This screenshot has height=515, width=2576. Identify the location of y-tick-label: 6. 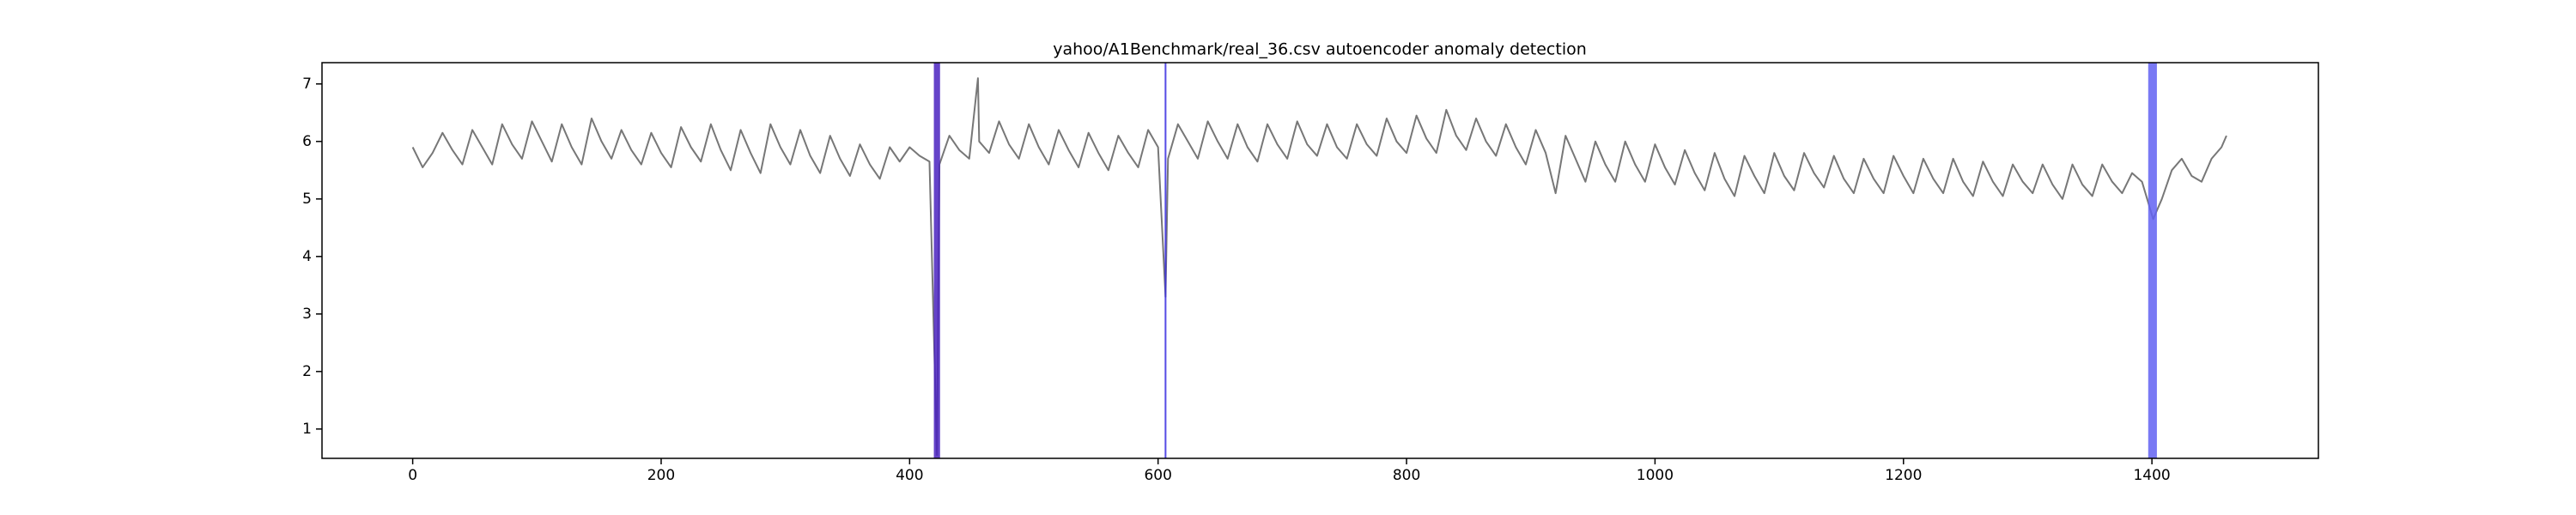
(307, 141).